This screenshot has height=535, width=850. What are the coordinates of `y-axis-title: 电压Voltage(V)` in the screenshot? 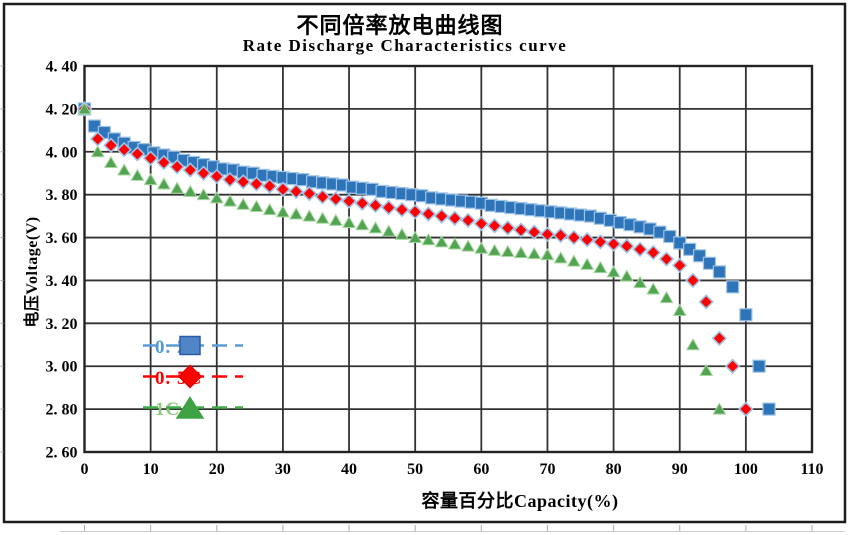 It's located at (32, 272).